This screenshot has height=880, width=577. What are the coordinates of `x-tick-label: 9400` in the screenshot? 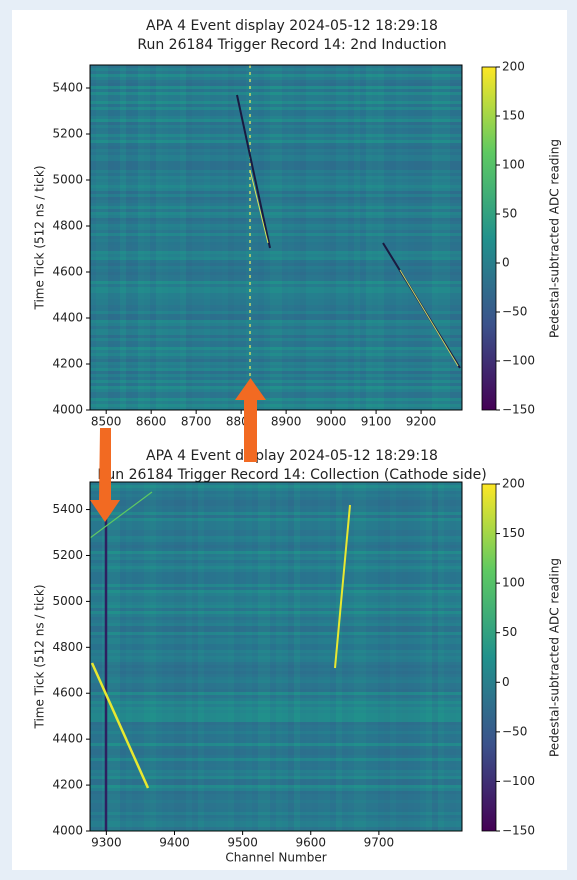 It's located at (174, 843).